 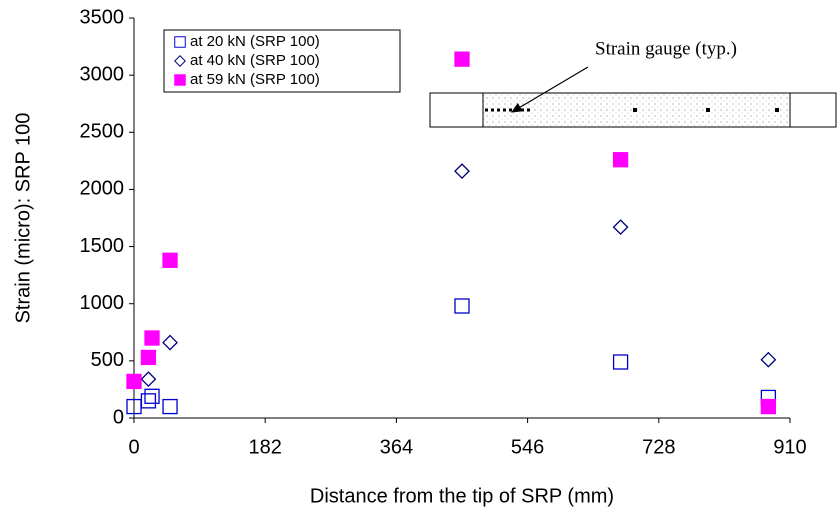 I want to click on y-tick-label: 2500, so click(x=102, y=132).